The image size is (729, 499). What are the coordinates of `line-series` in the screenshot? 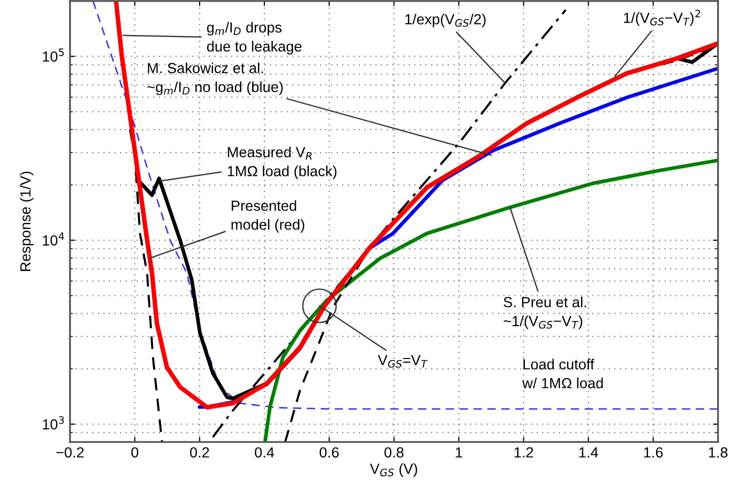 It's located at (146, 285).